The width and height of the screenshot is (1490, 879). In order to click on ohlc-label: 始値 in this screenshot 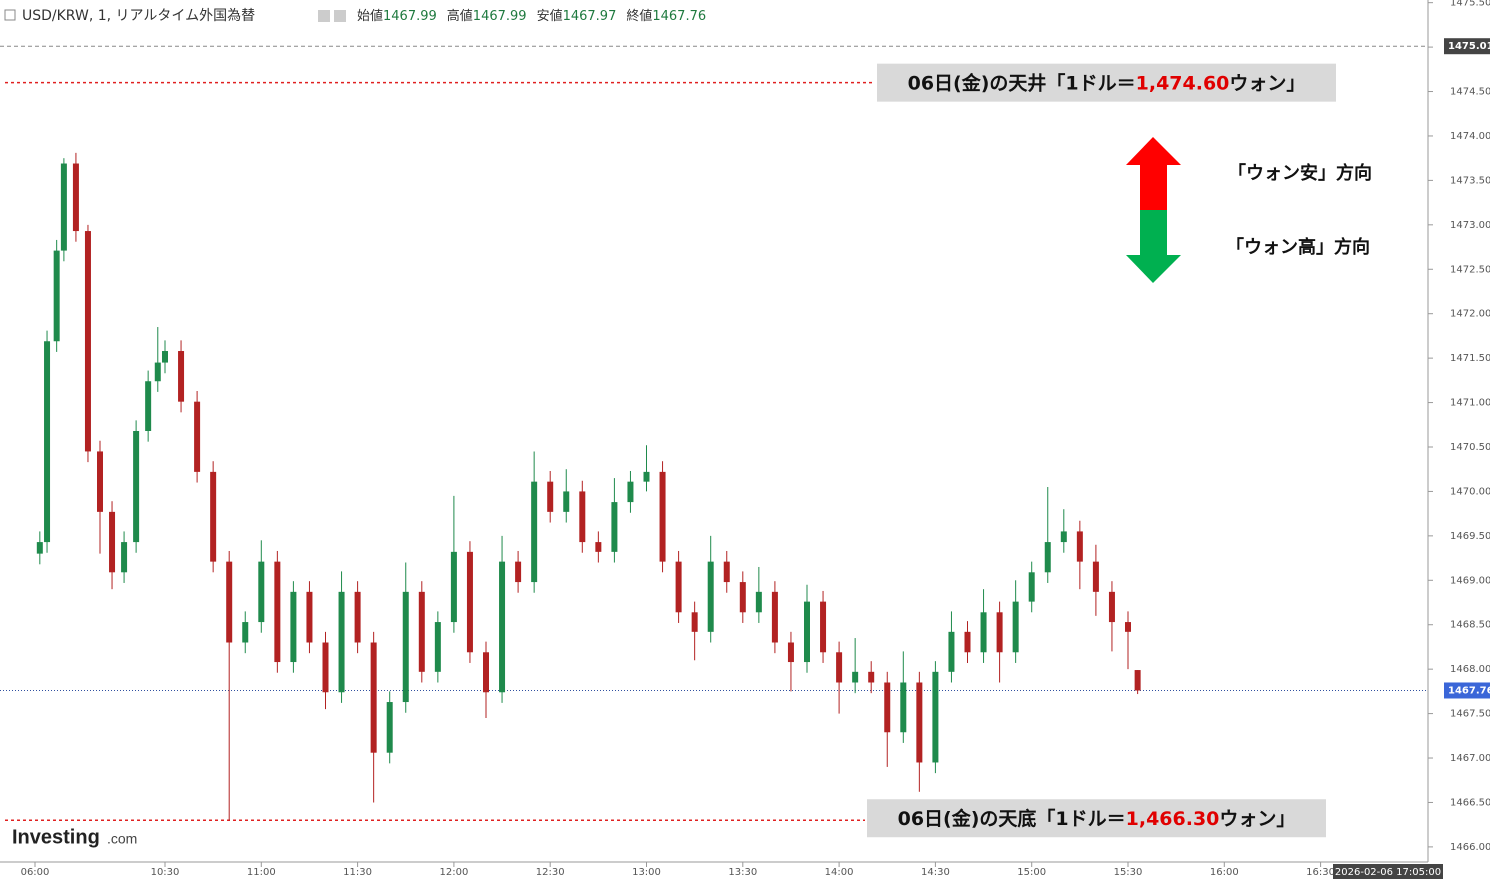, I will do `click(370, 16)`.